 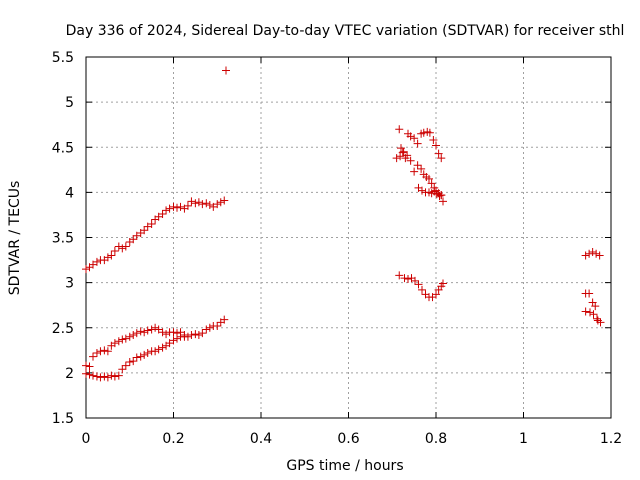 What do you see at coordinates (63, 58) in the screenshot?
I see `y-tick-label: 5.5` at bounding box center [63, 58].